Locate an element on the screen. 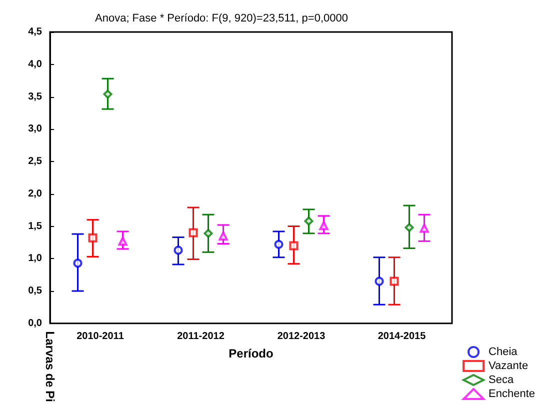  y-axis-title: Larvas de Pi is located at coordinates (50, 366).